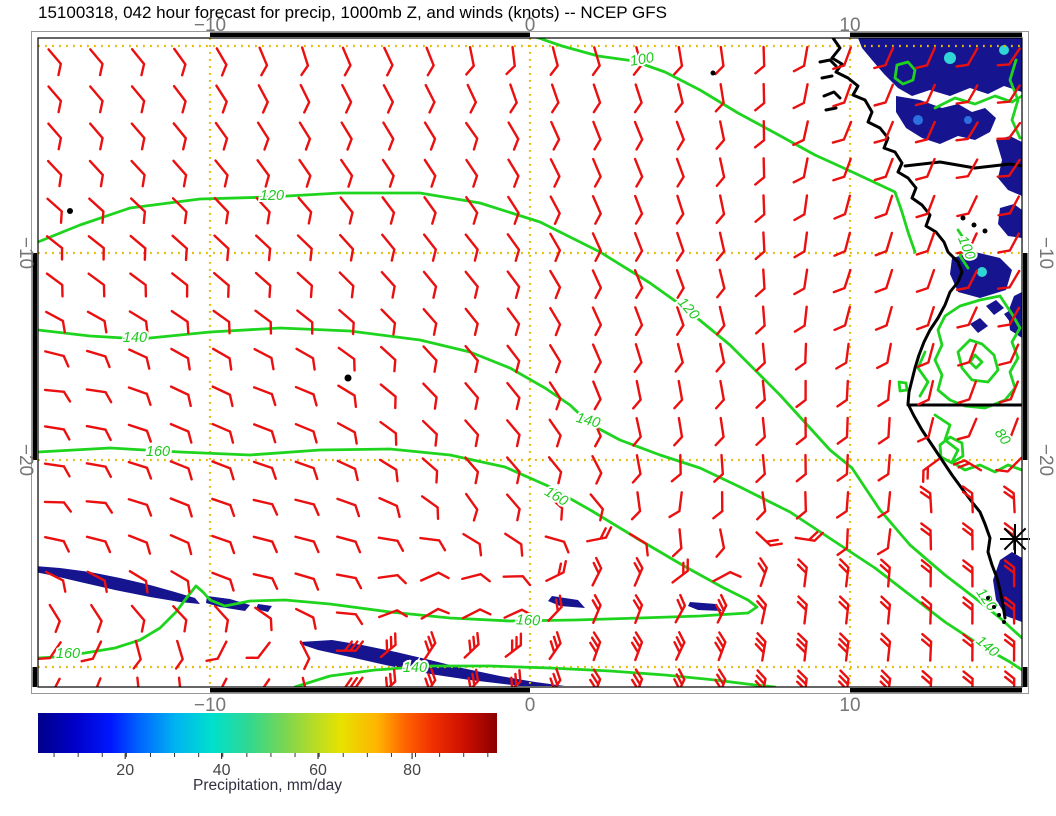 This screenshot has height=816, width=1056. I want to click on precip-patch, so click(566, 602).